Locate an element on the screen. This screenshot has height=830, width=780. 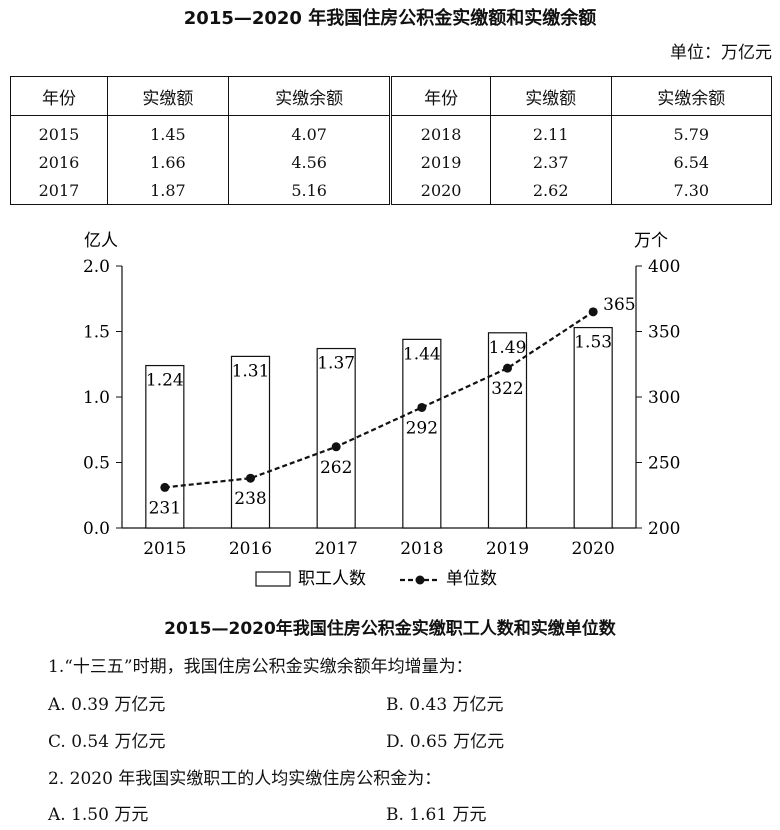
right-axis-label: 万个 is located at coordinates (651, 241).